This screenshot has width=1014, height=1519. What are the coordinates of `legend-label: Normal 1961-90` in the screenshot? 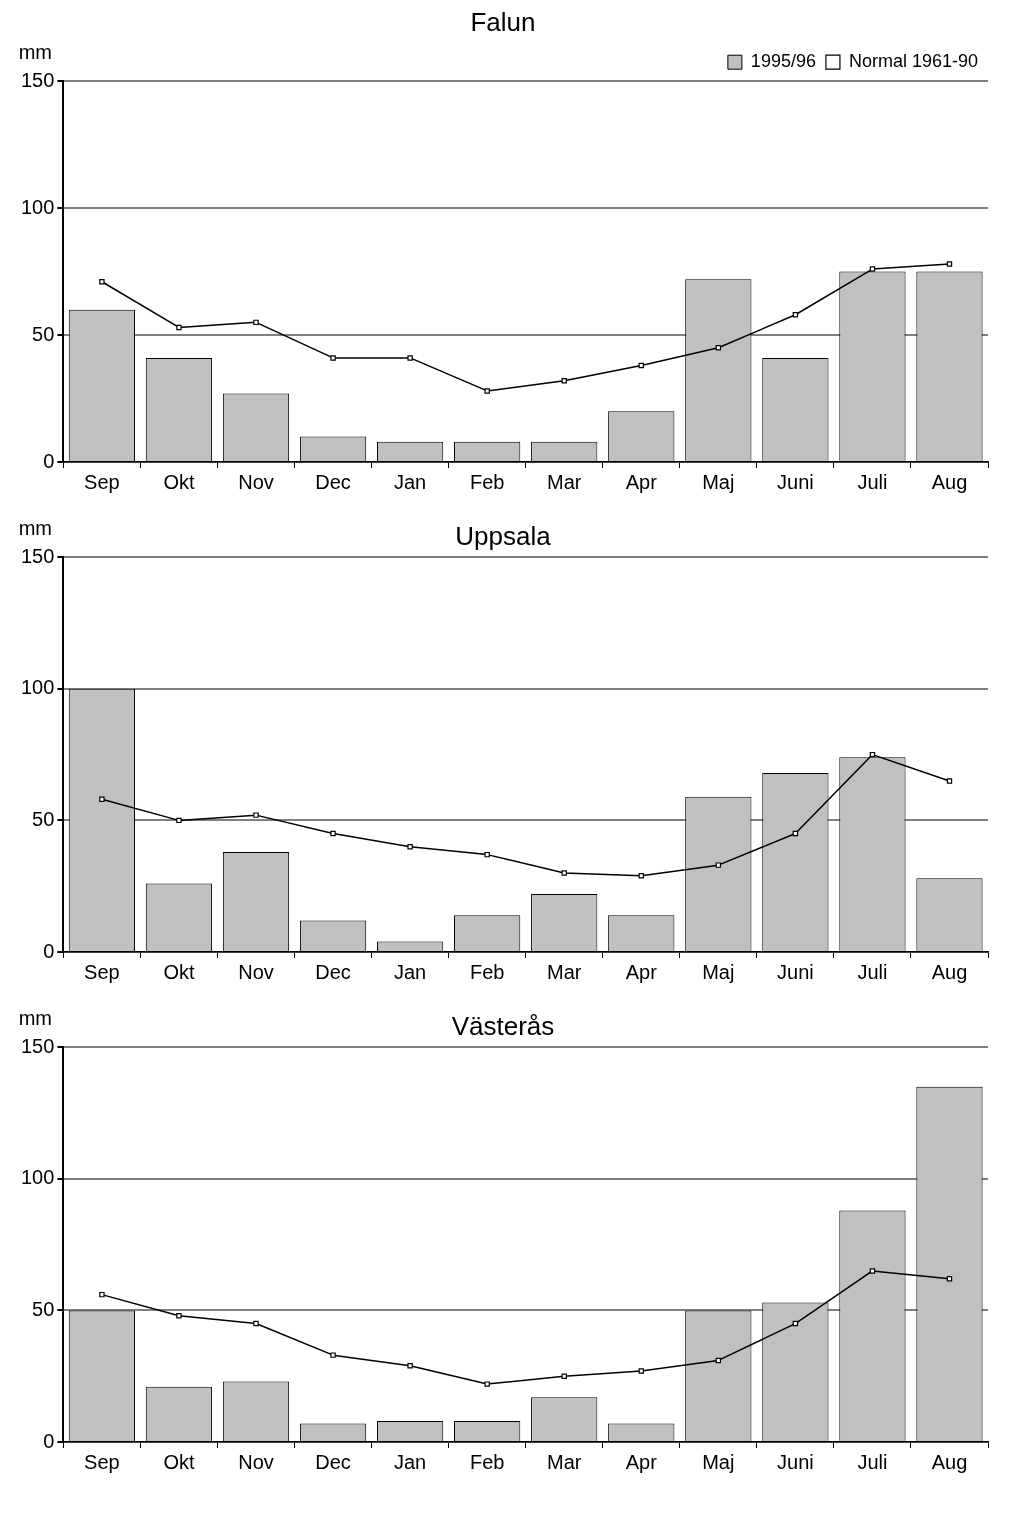 It's located at (913, 61).